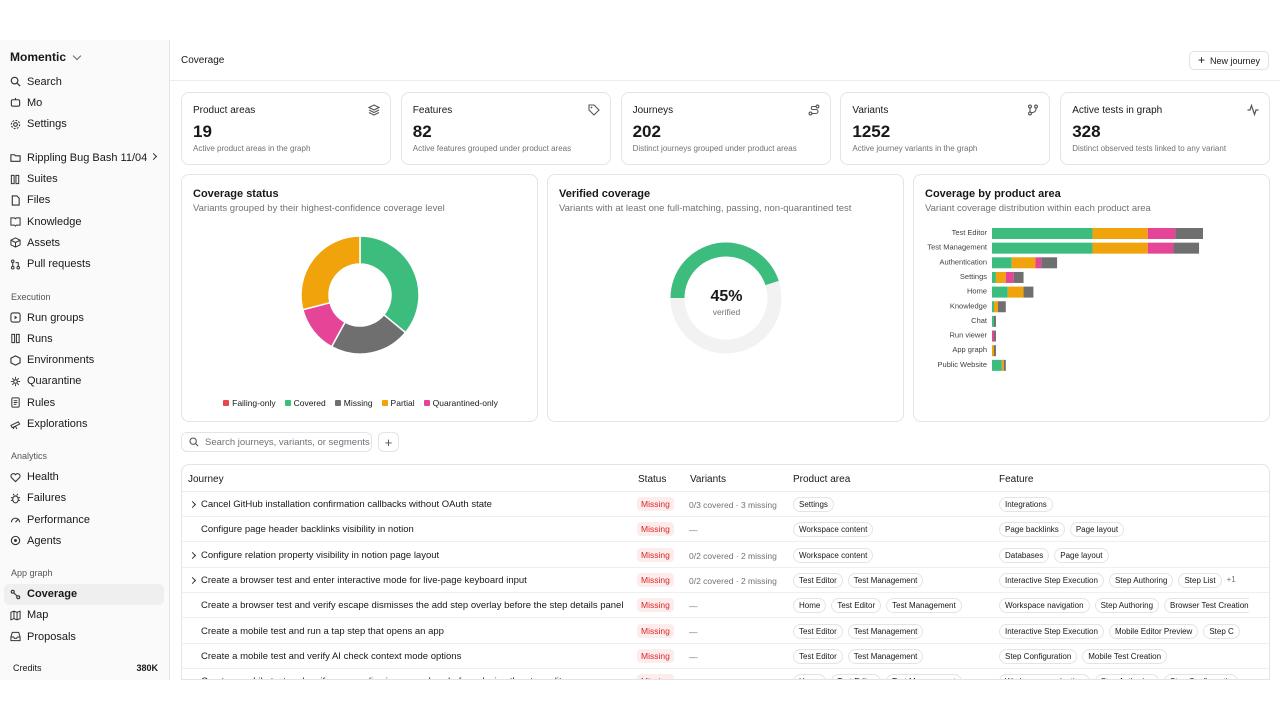 The width and height of the screenshot is (1280, 720). What do you see at coordinates (1016, 479) in the screenshot?
I see `column-header: Feature` at bounding box center [1016, 479].